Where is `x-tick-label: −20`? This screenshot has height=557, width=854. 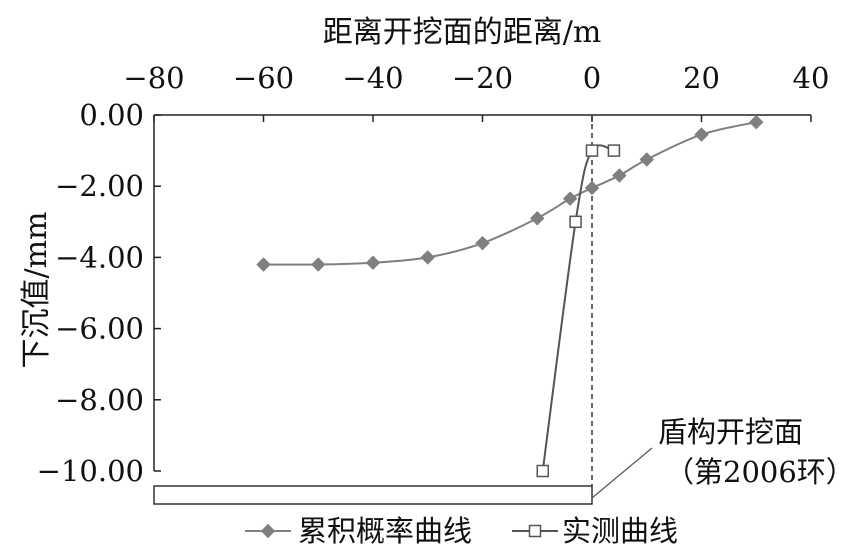 x-tick-label: −20 is located at coordinates (482, 78).